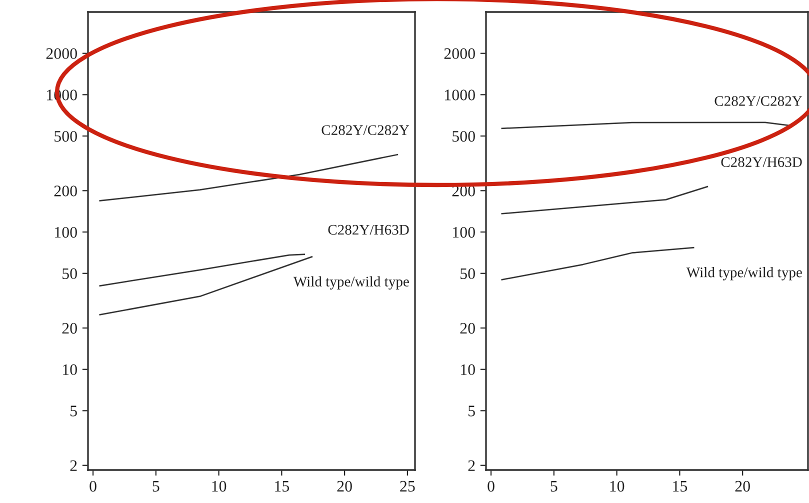 The width and height of the screenshot is (809, 503). What do you see at coordinates (368, 229) in the screenshot?
I see `text: C282Y/H63D` at bounding box center [368, 229].